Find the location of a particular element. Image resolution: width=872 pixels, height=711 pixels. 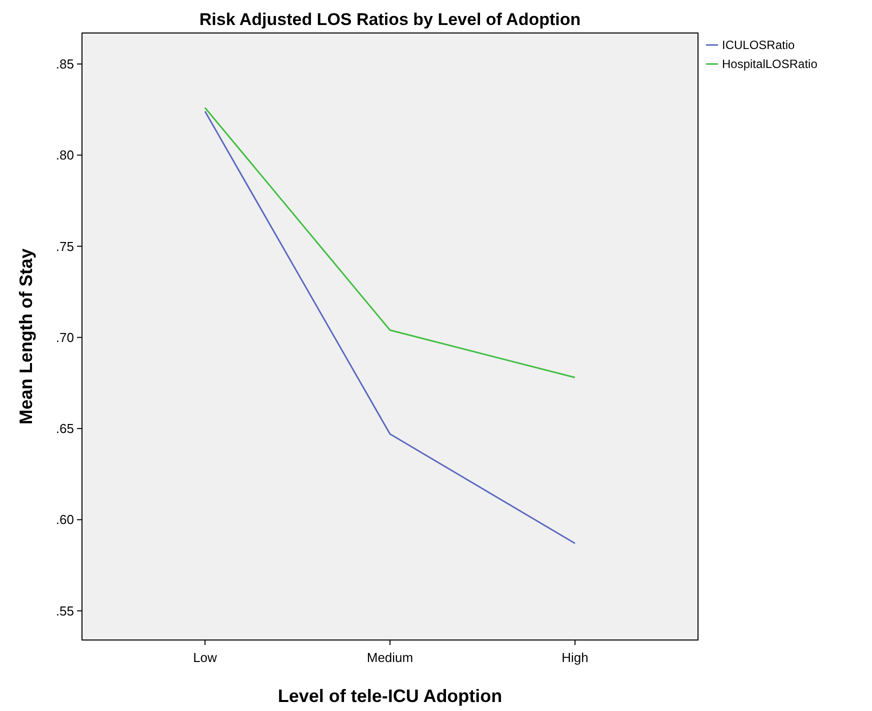

x-tick-label: Medium is located at coordinates (390, 657).